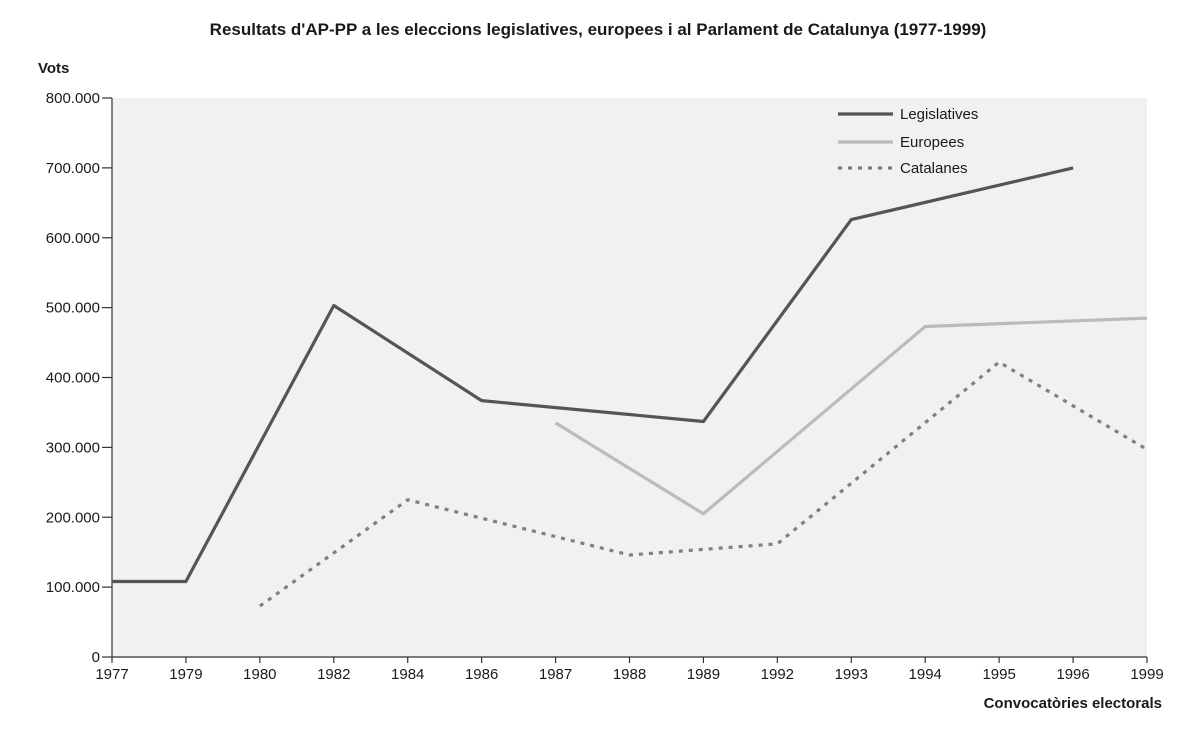 Image resolution: width=1193 pixels, height=730 pixels. I want to click on y-tick-label: 700.000, so click(73, 168).